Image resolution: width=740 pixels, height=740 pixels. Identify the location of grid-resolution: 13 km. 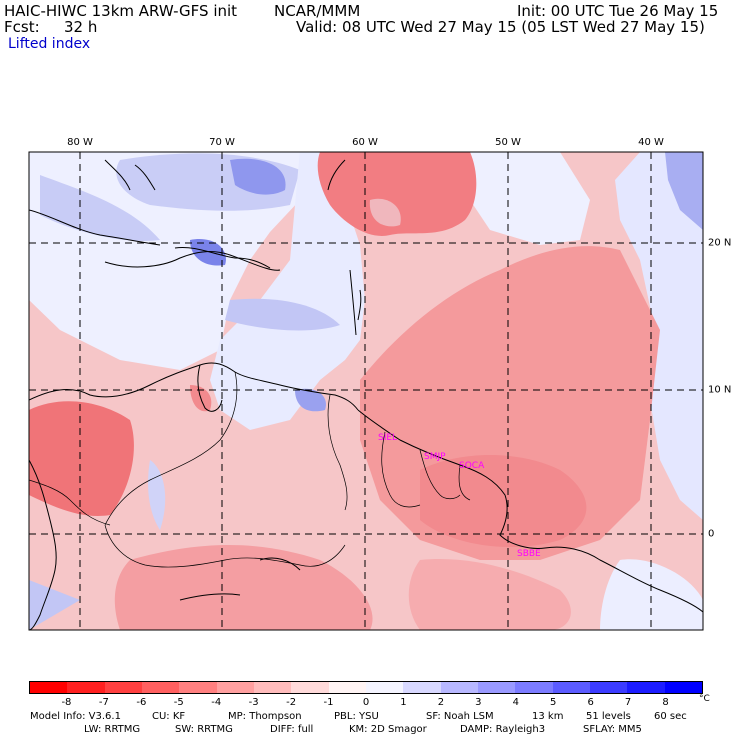
(548, 716).